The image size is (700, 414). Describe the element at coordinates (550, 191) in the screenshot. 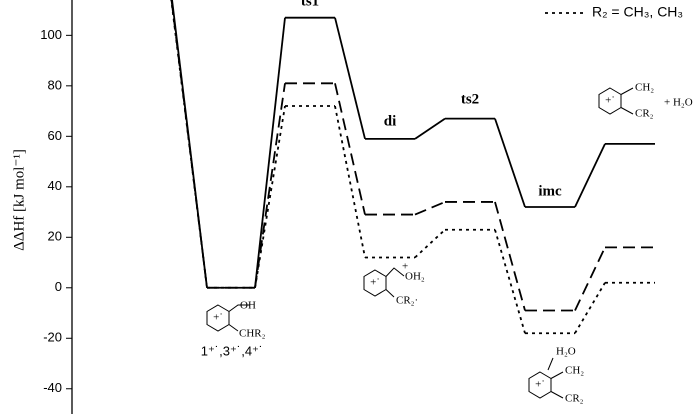

I see `category-label: imc` at that location.